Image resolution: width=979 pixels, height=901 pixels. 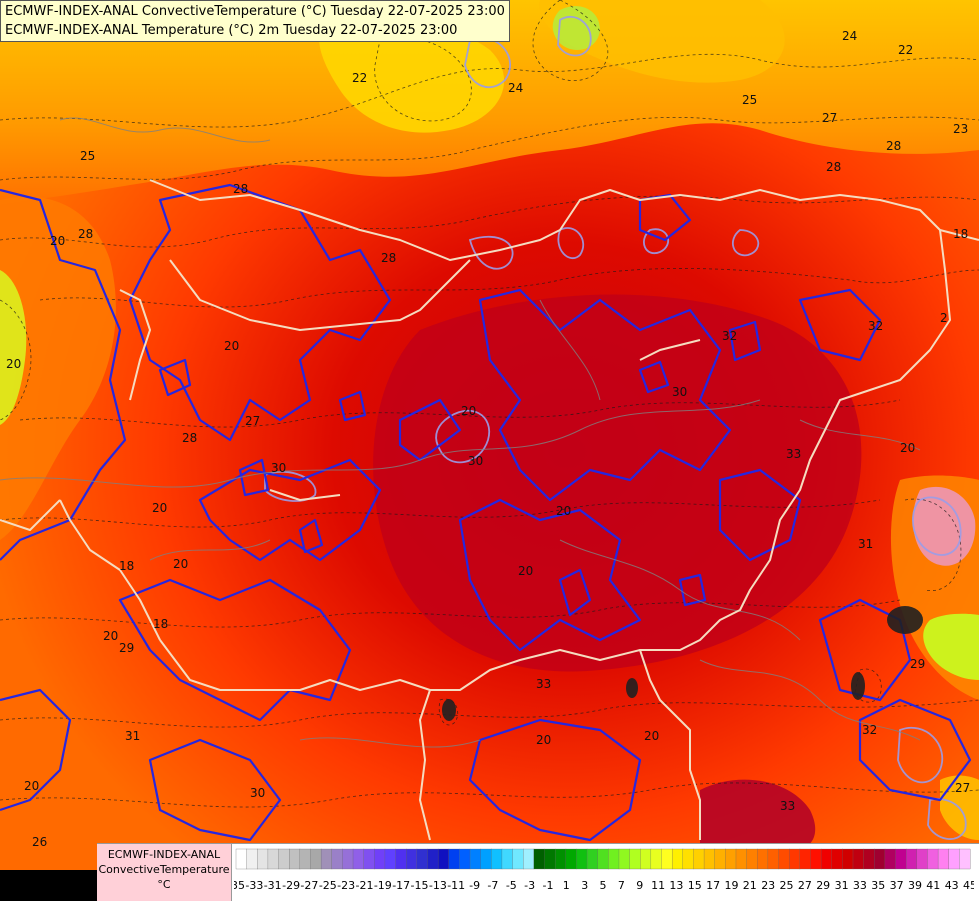 What do you see at coordinates (682, 663) in the screenshot?
I see `dense-contour-patches` at bounding box center [682, 663].